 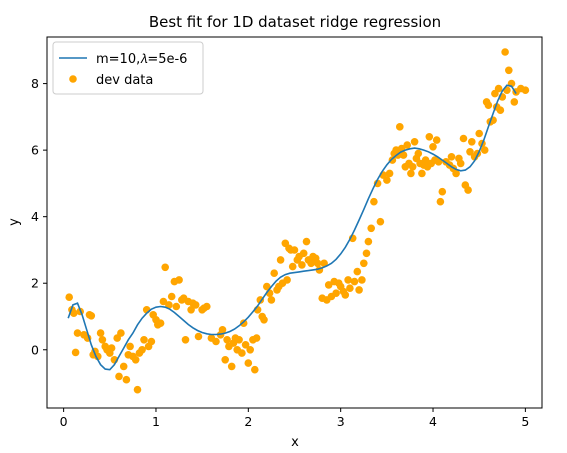 I want to click on x-tick-label: 5, so click(x=525, y=421).